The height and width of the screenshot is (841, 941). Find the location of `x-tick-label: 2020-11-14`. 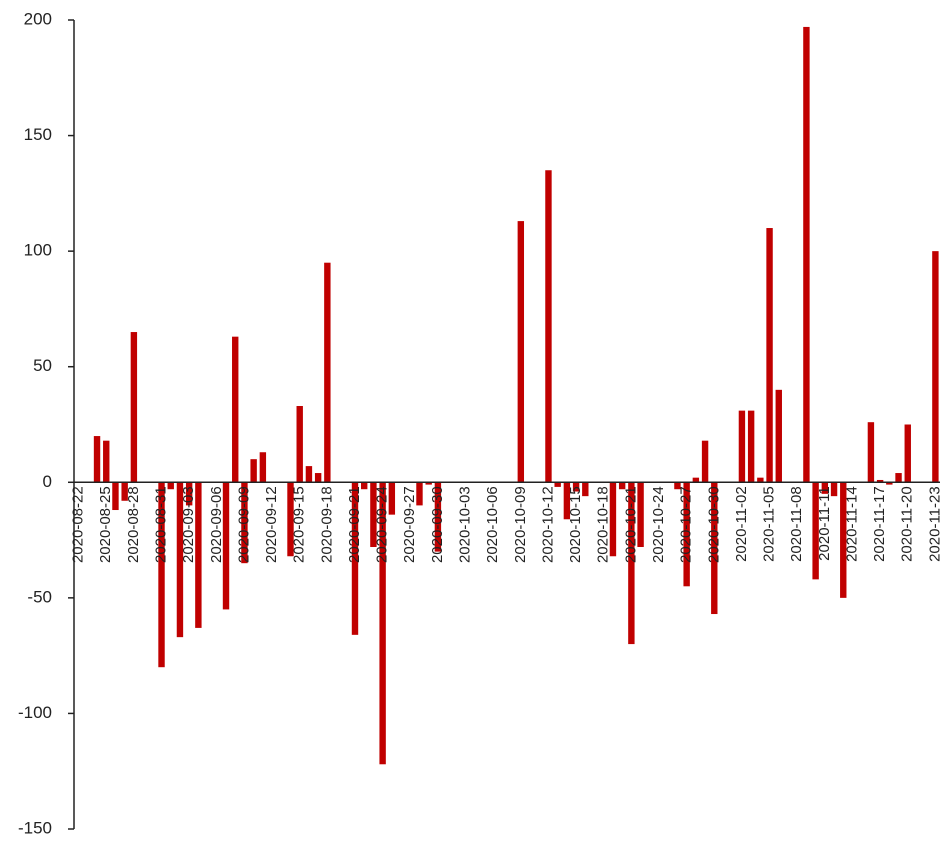

x-tick-label: 2020-11-14 is located at coordinates (851, 524).